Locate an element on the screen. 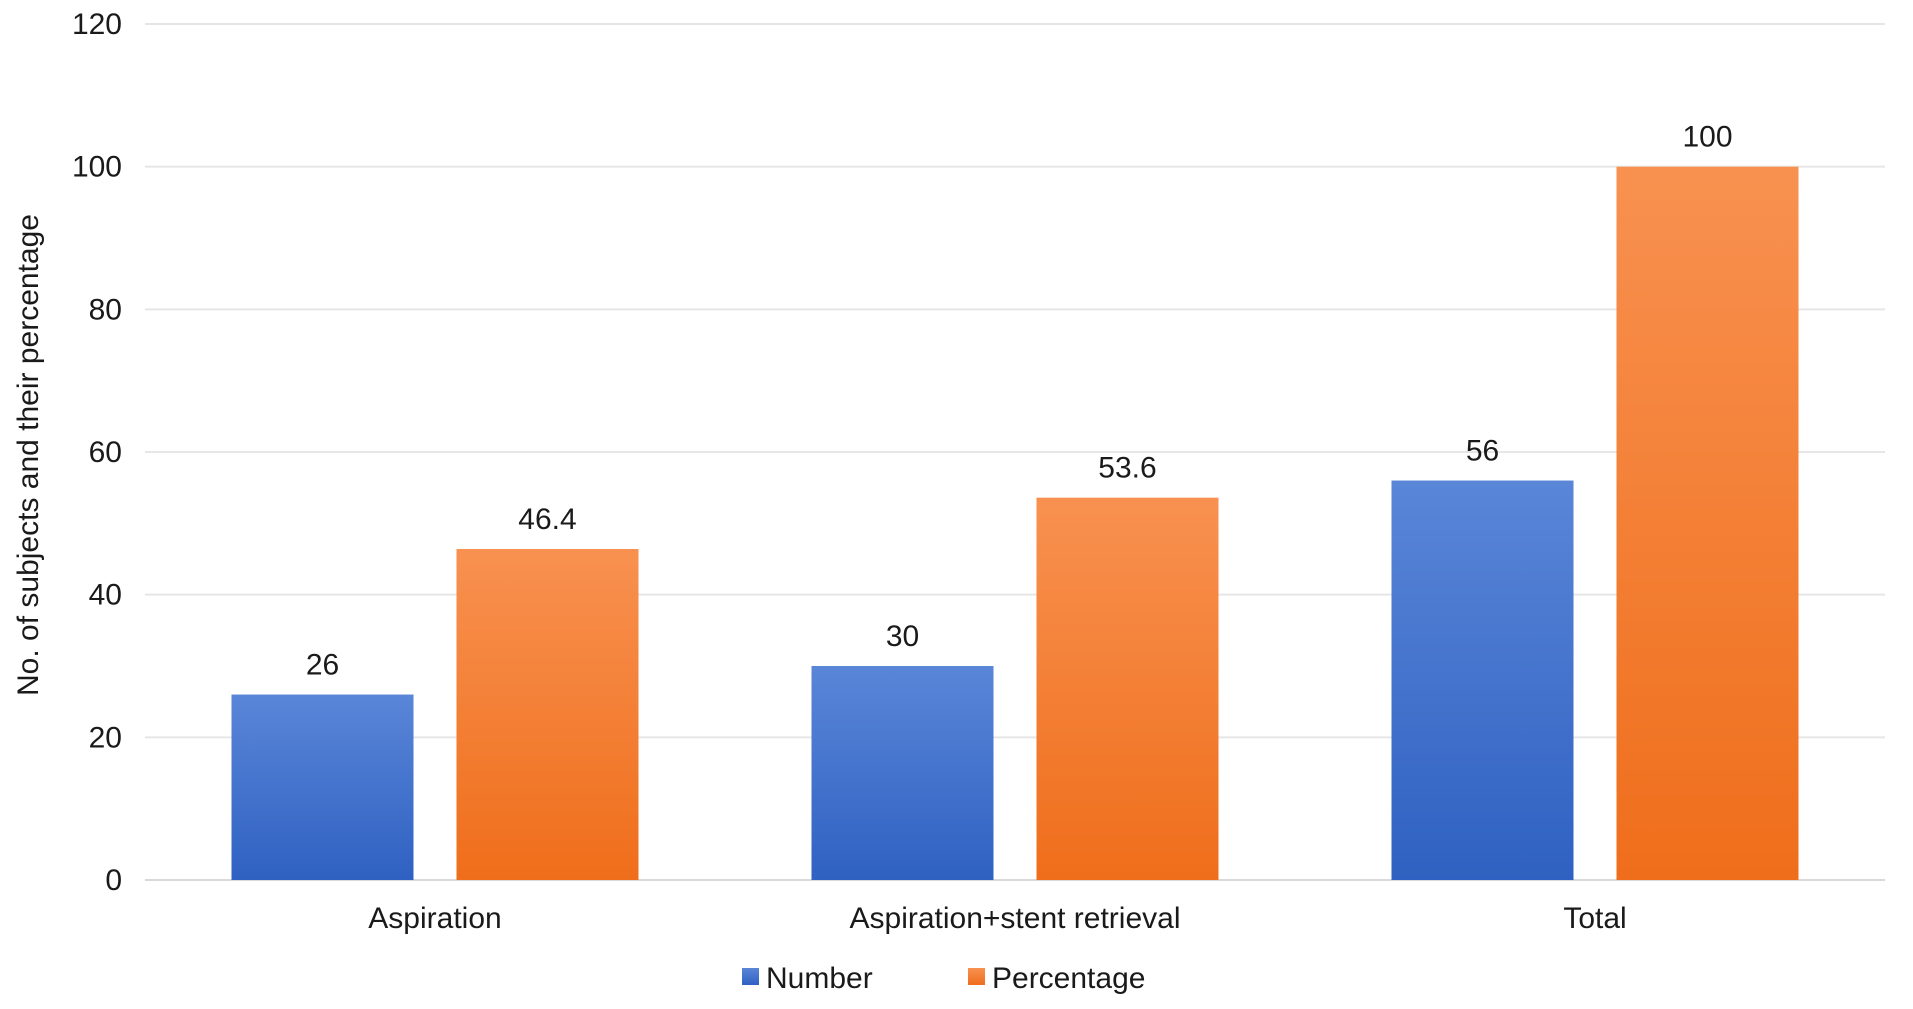  y-axis-title: No. of subjects and their percentage is located at coordinates (28, 455).